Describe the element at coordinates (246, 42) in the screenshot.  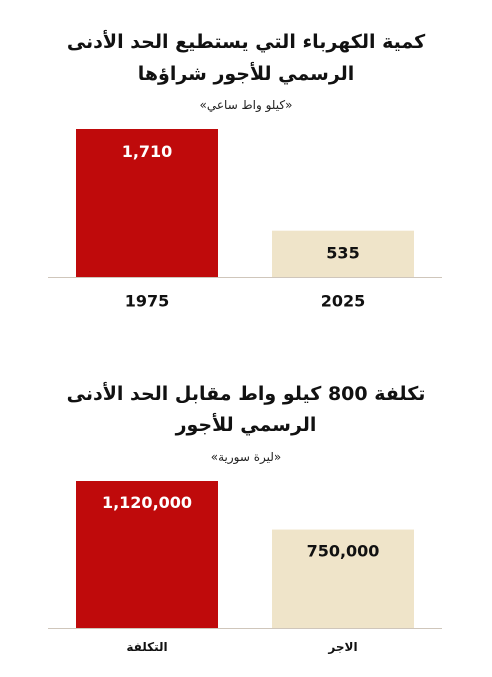
I see `chart-1-title-line-1: كمية الكهرباء التي يستطيع الحد الأدنى` at that location.